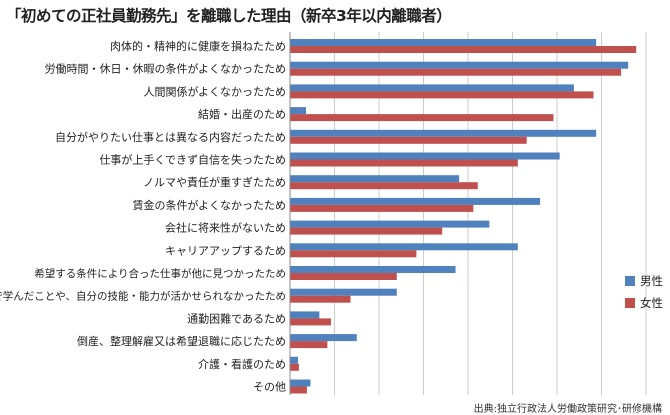  I want to click on category-label: 労働時間・休日・休暇の条件がよくなかったため, so click(165, 69).